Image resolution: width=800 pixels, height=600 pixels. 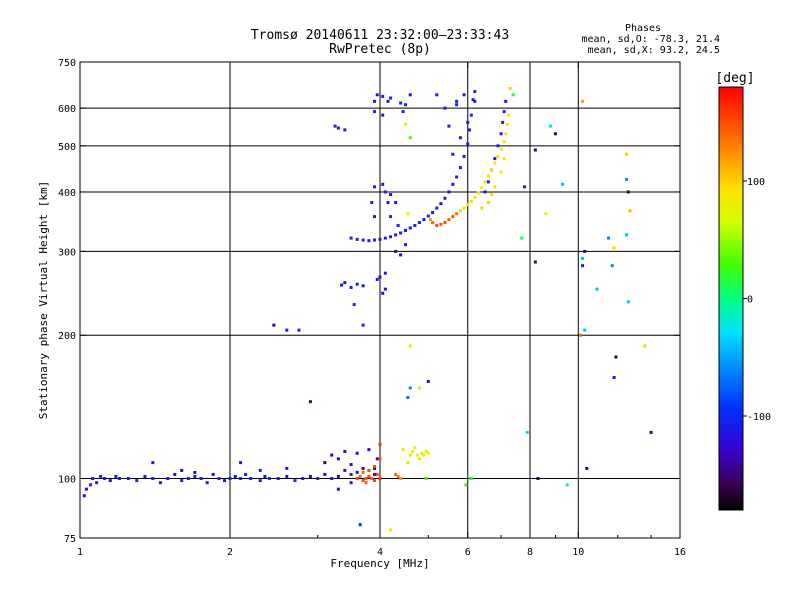 I want to click on y-tick-label: 100, so click(x=67, y=480).